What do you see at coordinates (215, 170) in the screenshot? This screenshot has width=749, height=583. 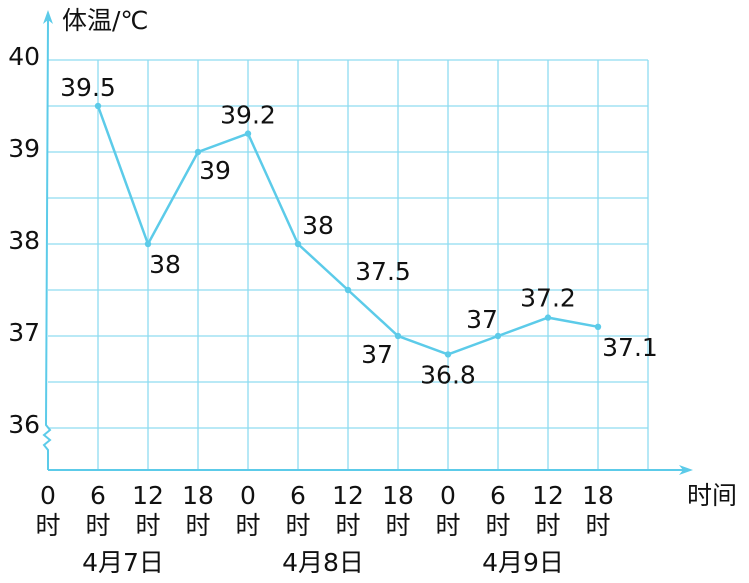 I see `data-label: 39` at bounding box center [215, 170].